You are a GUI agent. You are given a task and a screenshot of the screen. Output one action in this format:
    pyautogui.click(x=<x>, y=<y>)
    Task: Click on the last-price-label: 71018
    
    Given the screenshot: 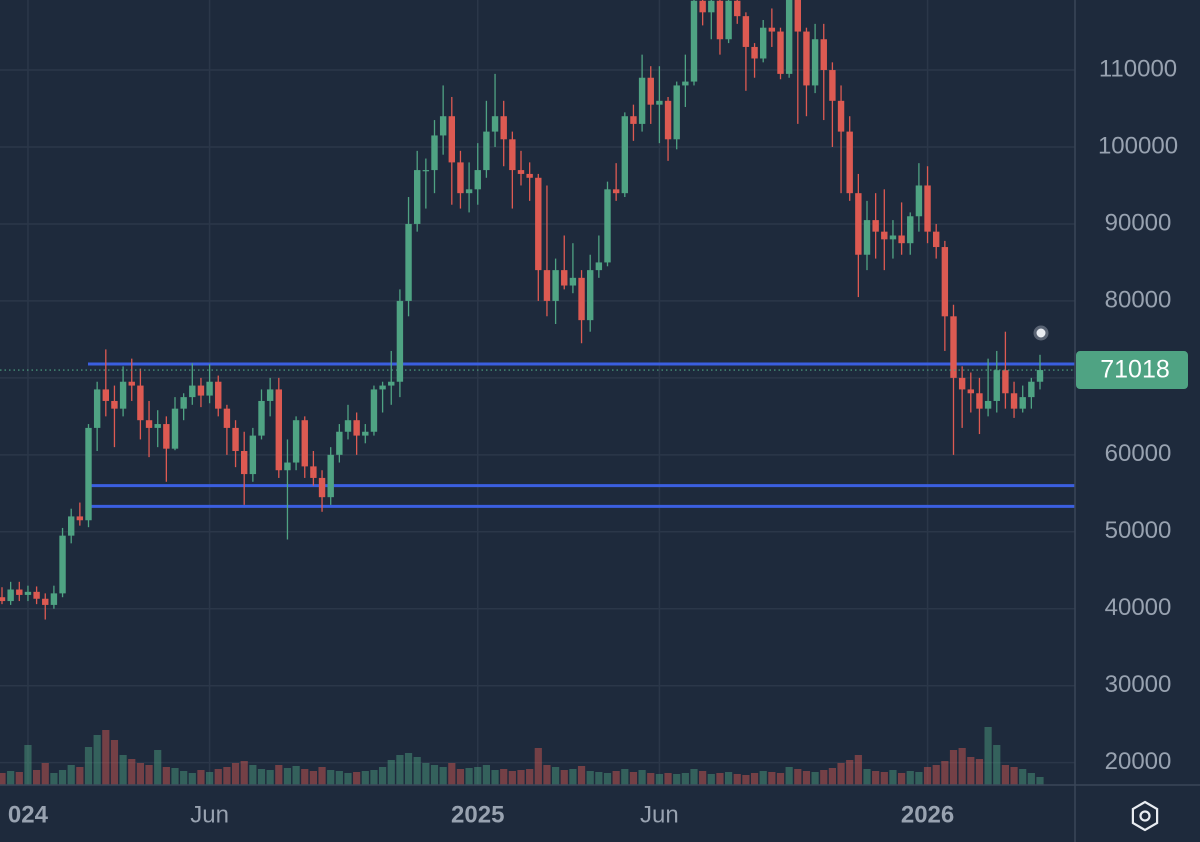 What is the action you would take?
    pyautogui.click(x=1135, y=370)
    